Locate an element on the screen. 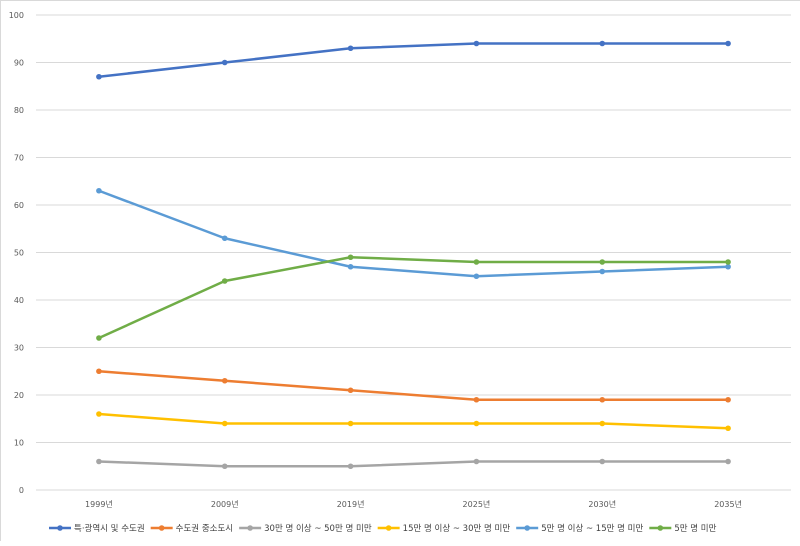  x-tick-label: 2035년 is located at coordinates (728, 504).